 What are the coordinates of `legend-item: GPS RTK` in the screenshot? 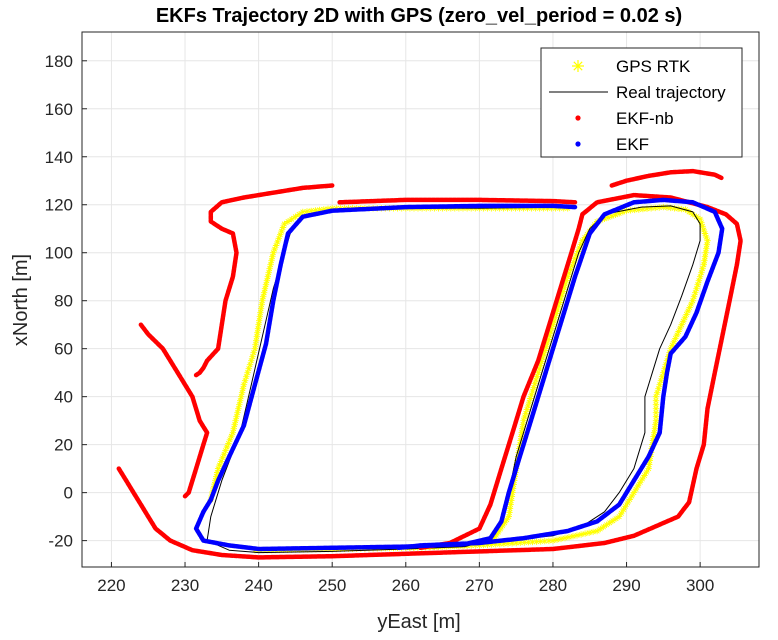 It's located at (631, 66).